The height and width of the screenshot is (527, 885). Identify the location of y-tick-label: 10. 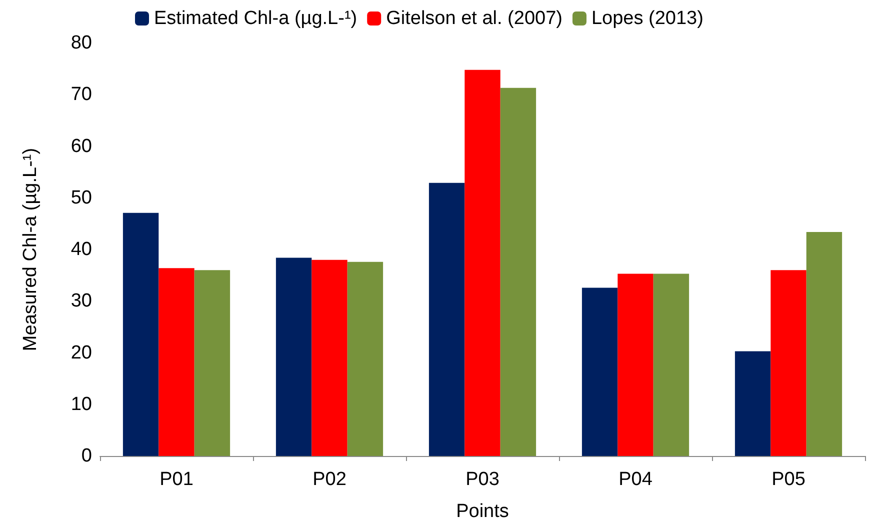
(81, 404).